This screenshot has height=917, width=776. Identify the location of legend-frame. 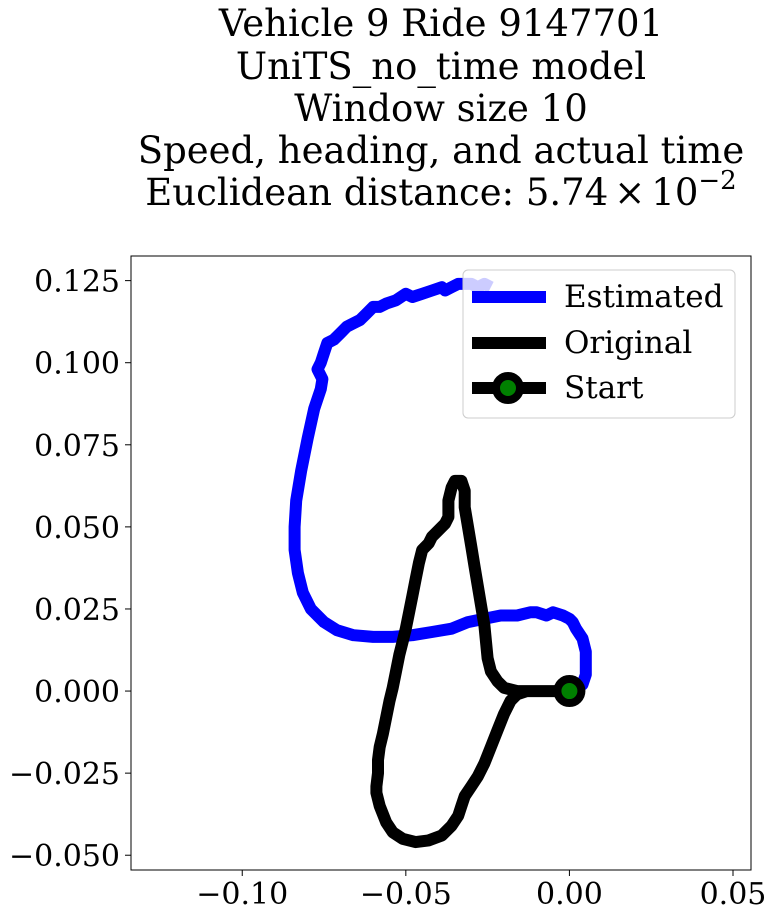
(599, 344).